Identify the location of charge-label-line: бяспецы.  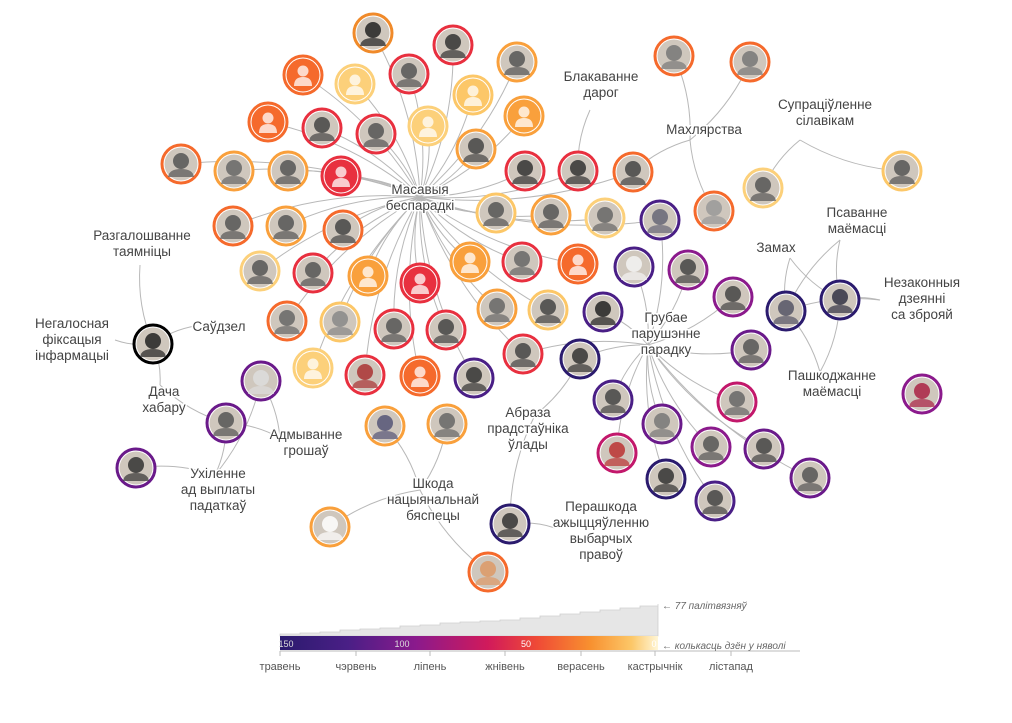
(433, 515).